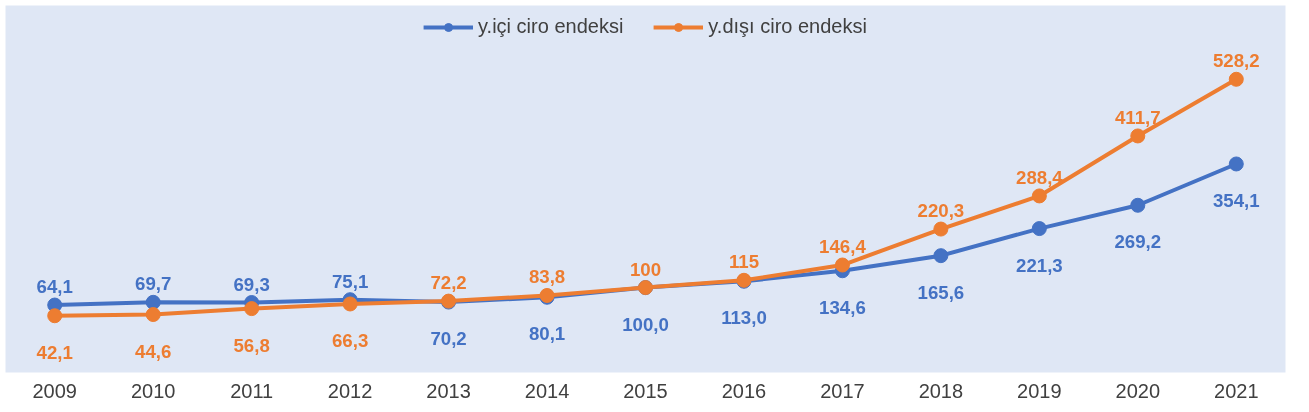 The image size is (1309, 412). Describe the element at coordinates (547, 277) in the screenshot. I see `data-label: 83,8` at that location.